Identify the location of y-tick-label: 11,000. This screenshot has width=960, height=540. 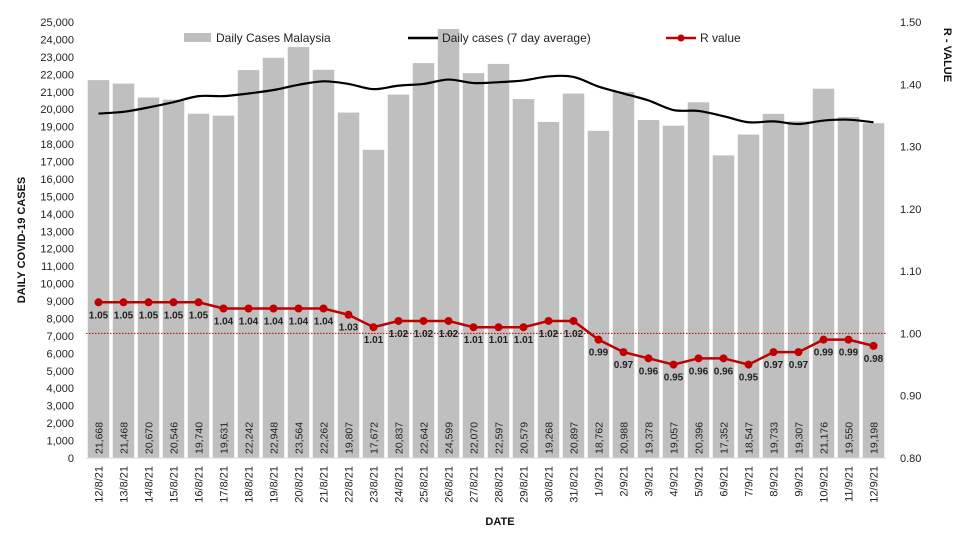
(57, 267).